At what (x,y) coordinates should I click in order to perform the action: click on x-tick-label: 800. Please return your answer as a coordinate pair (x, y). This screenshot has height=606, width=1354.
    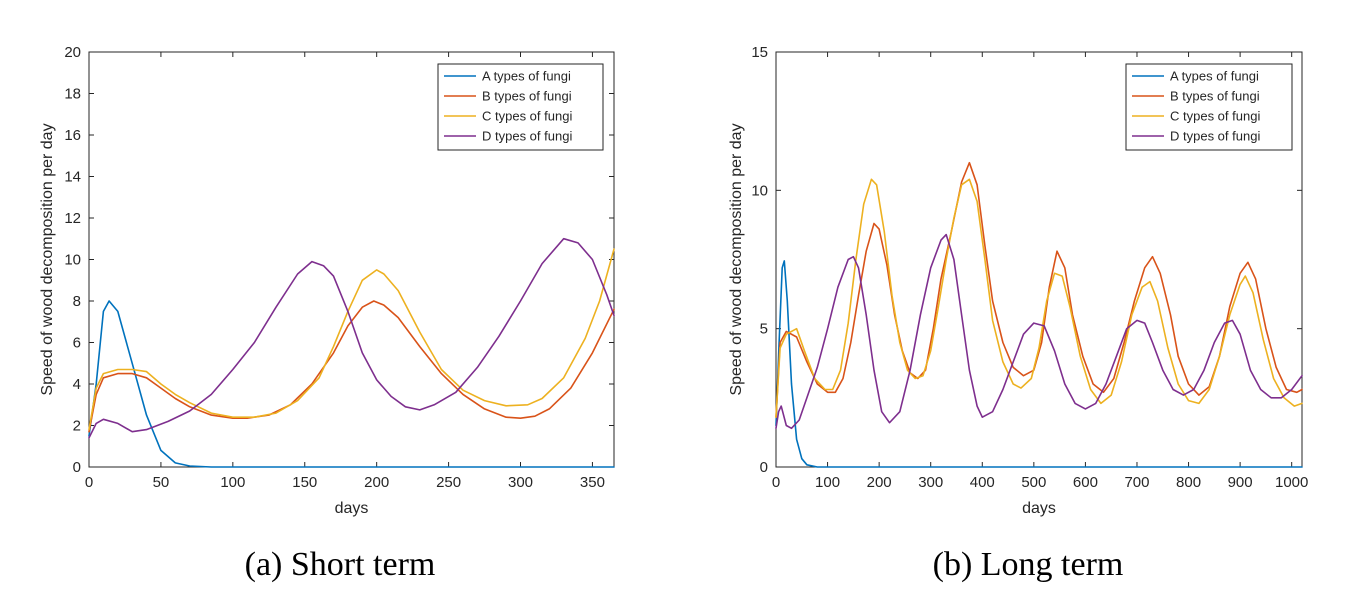
    Looking at the image, I should click on (1188, 482).